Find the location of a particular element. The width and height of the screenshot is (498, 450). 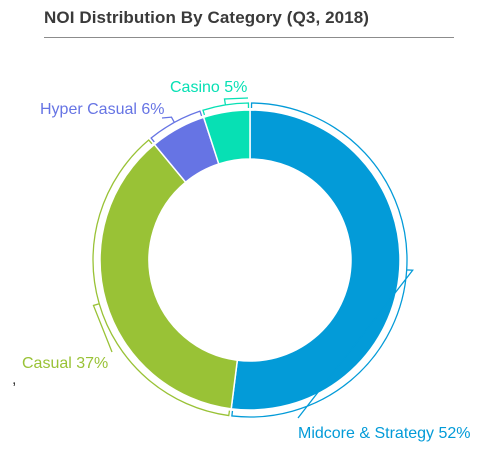

slice-casino is located at coordinates (226, 137).